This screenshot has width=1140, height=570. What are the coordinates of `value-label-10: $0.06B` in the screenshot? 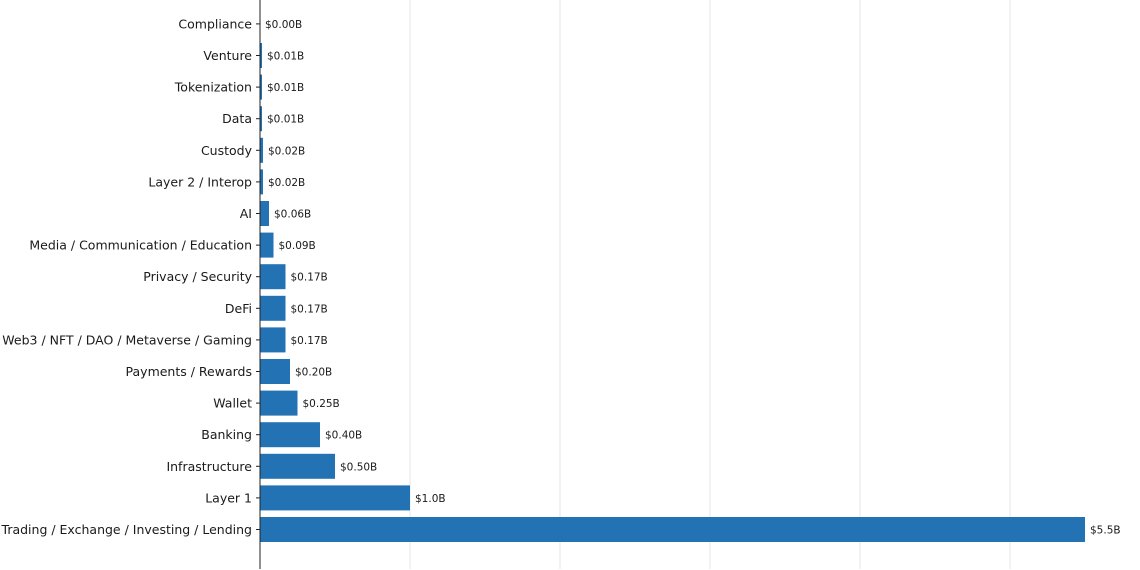 It's located at (292, 215).